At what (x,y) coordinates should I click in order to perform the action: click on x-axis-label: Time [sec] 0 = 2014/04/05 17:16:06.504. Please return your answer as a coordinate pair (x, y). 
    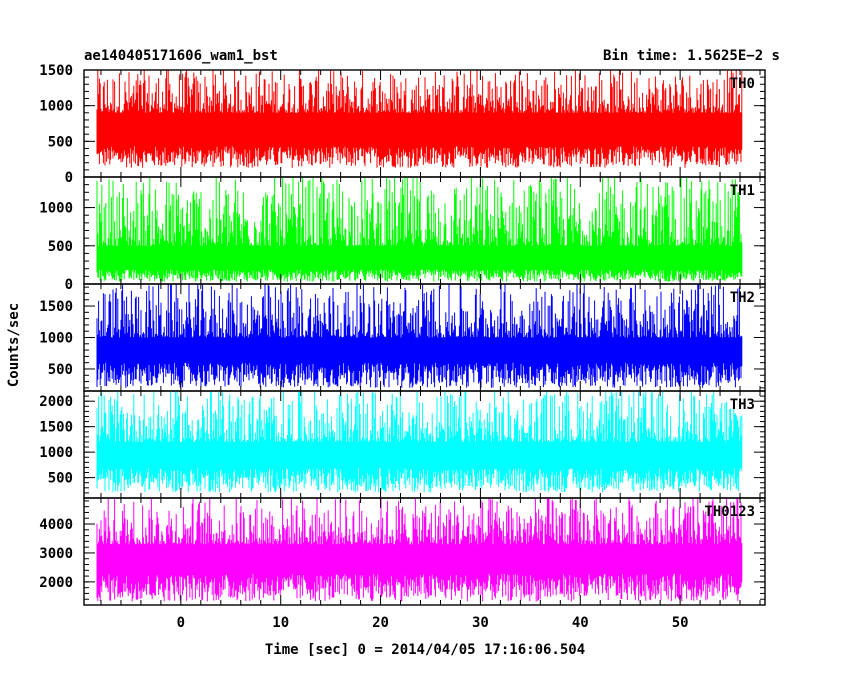
    Looking at the image, I should click on (425, 650).